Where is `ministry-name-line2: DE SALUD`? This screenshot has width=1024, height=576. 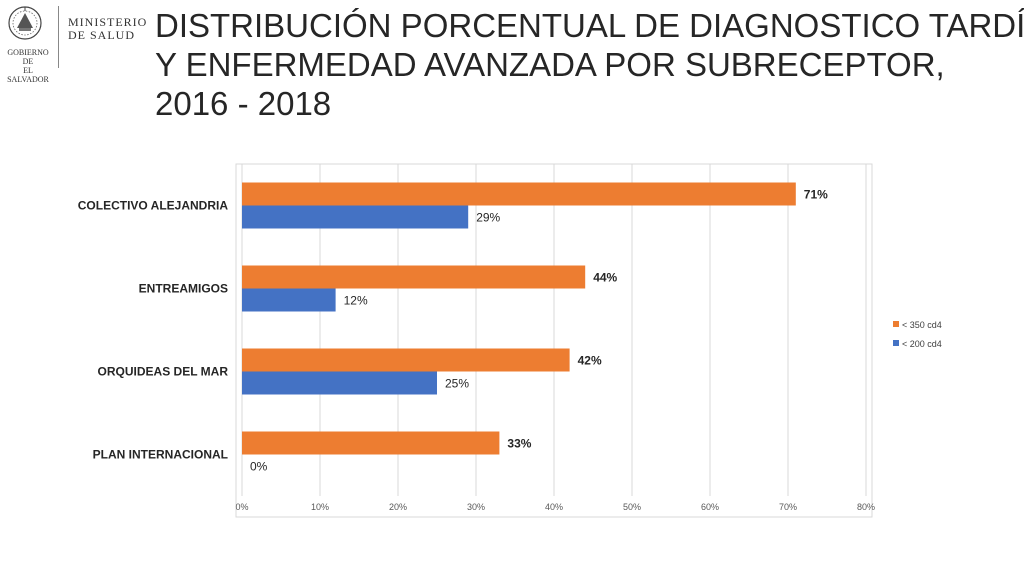 ministry-name-line2: DE SALUD is located at coordinates (101, 35).